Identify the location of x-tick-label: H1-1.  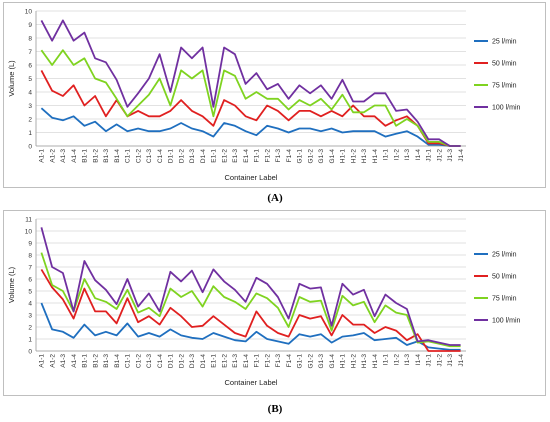
(343, 361).